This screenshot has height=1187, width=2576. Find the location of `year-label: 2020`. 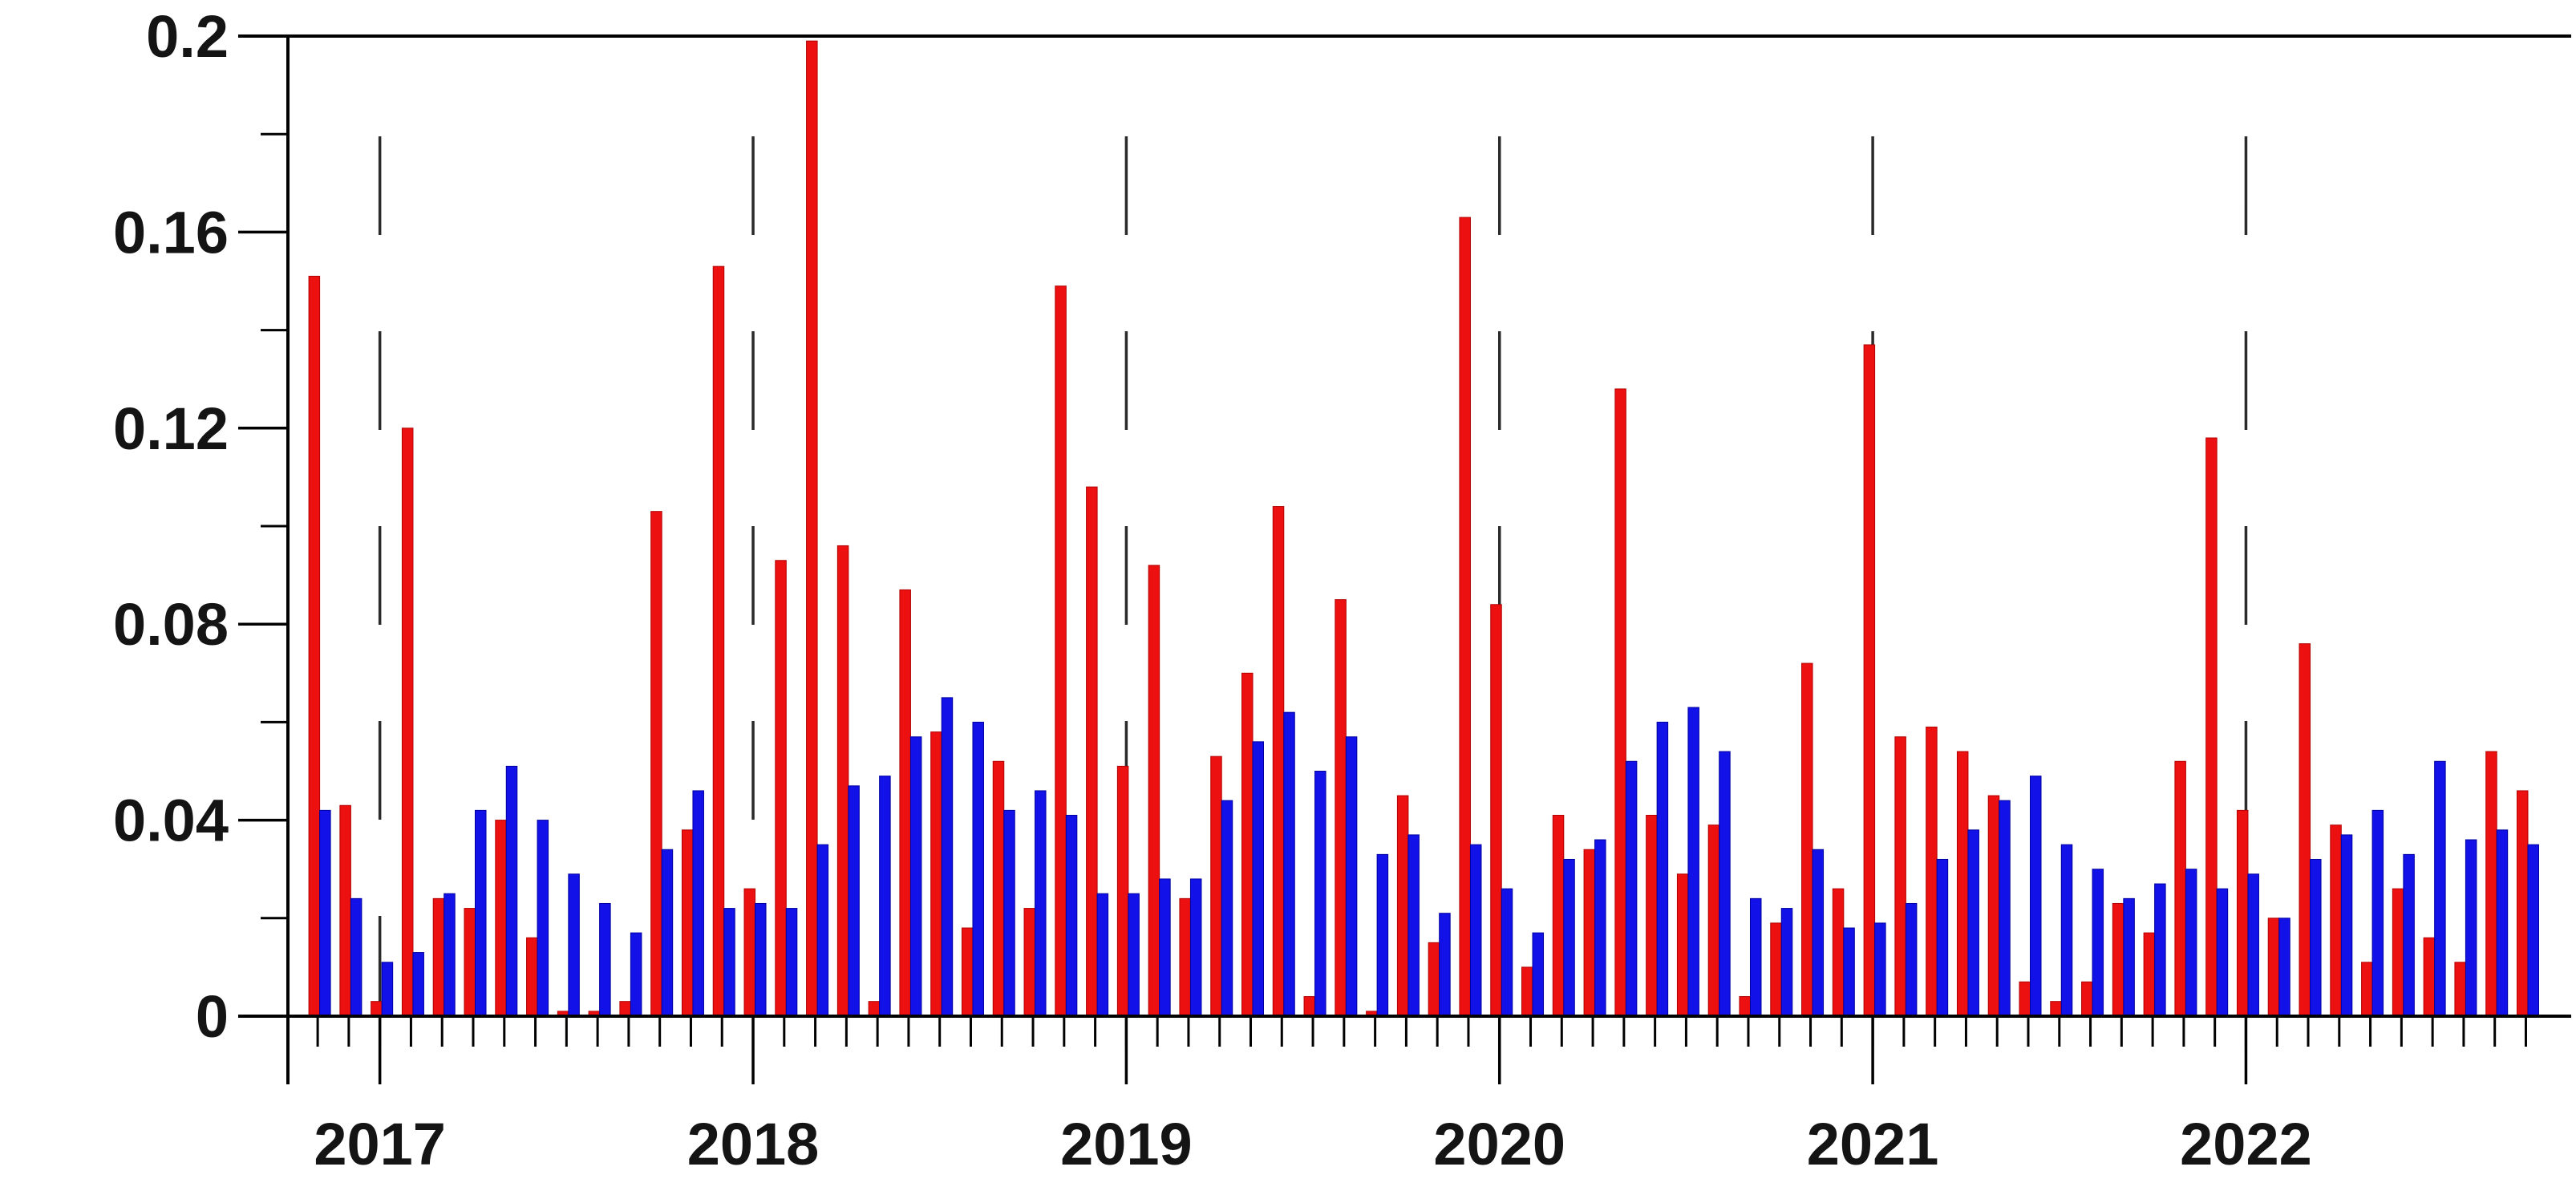

year-label: 2020 is located at coordinates (1499, 1144).